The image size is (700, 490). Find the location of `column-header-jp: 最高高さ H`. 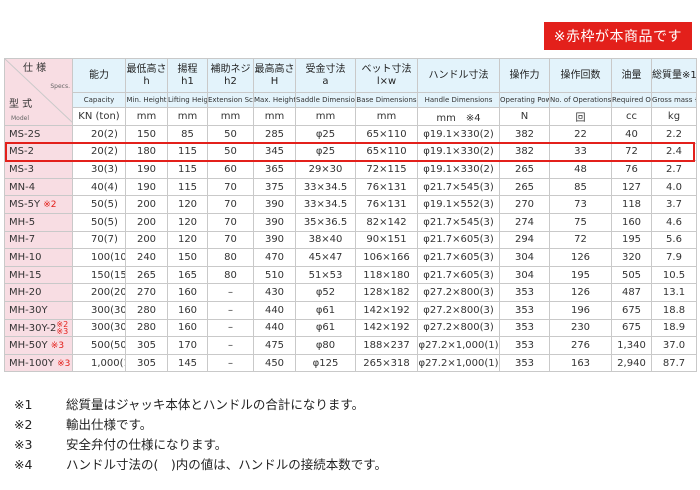

column-header-jp: 最高高さ H is located at coordinates (274, 75).